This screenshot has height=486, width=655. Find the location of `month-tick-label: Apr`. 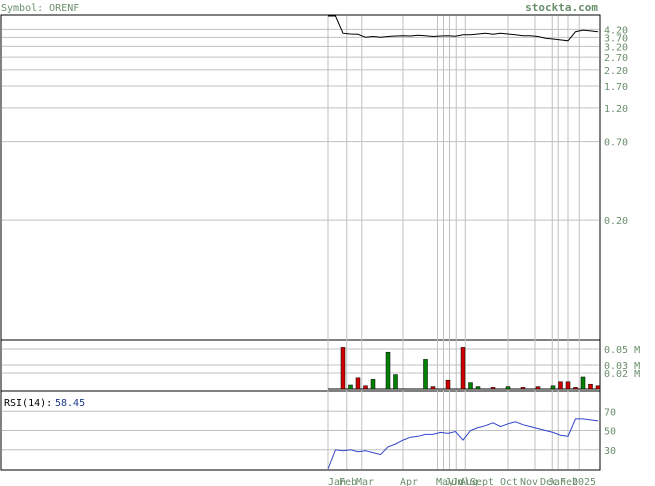

month-tick-label: Apr is located at coordinates (409, 481).